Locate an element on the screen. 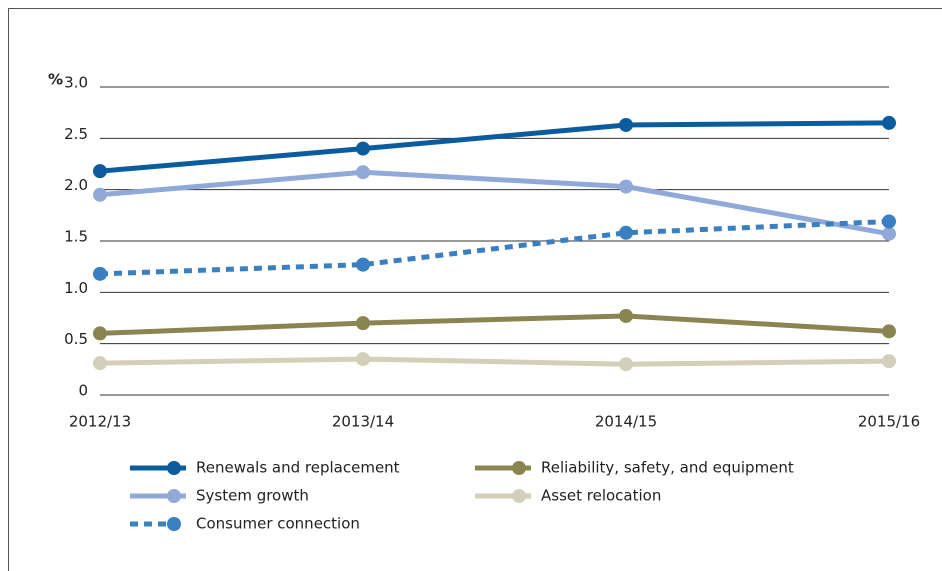 The image size is (942, 571). y-tick-label: 0.5 is located at coordinates (76, 339).